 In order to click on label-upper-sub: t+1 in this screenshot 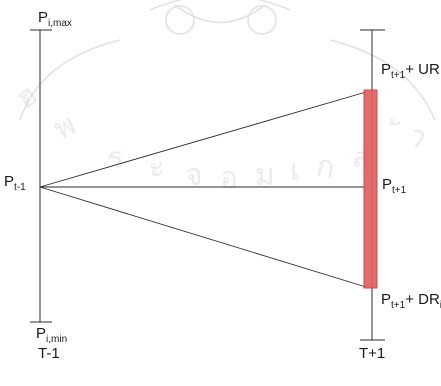, I will do `click(398, 75)`.